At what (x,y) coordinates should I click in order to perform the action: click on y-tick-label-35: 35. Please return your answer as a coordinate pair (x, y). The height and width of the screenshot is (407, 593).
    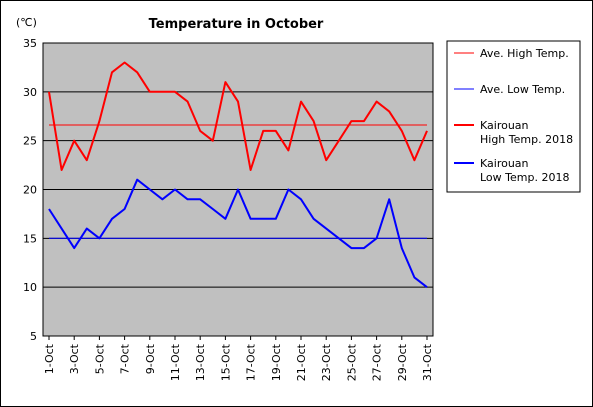
    Looking at the image, I should click on (30, 43).